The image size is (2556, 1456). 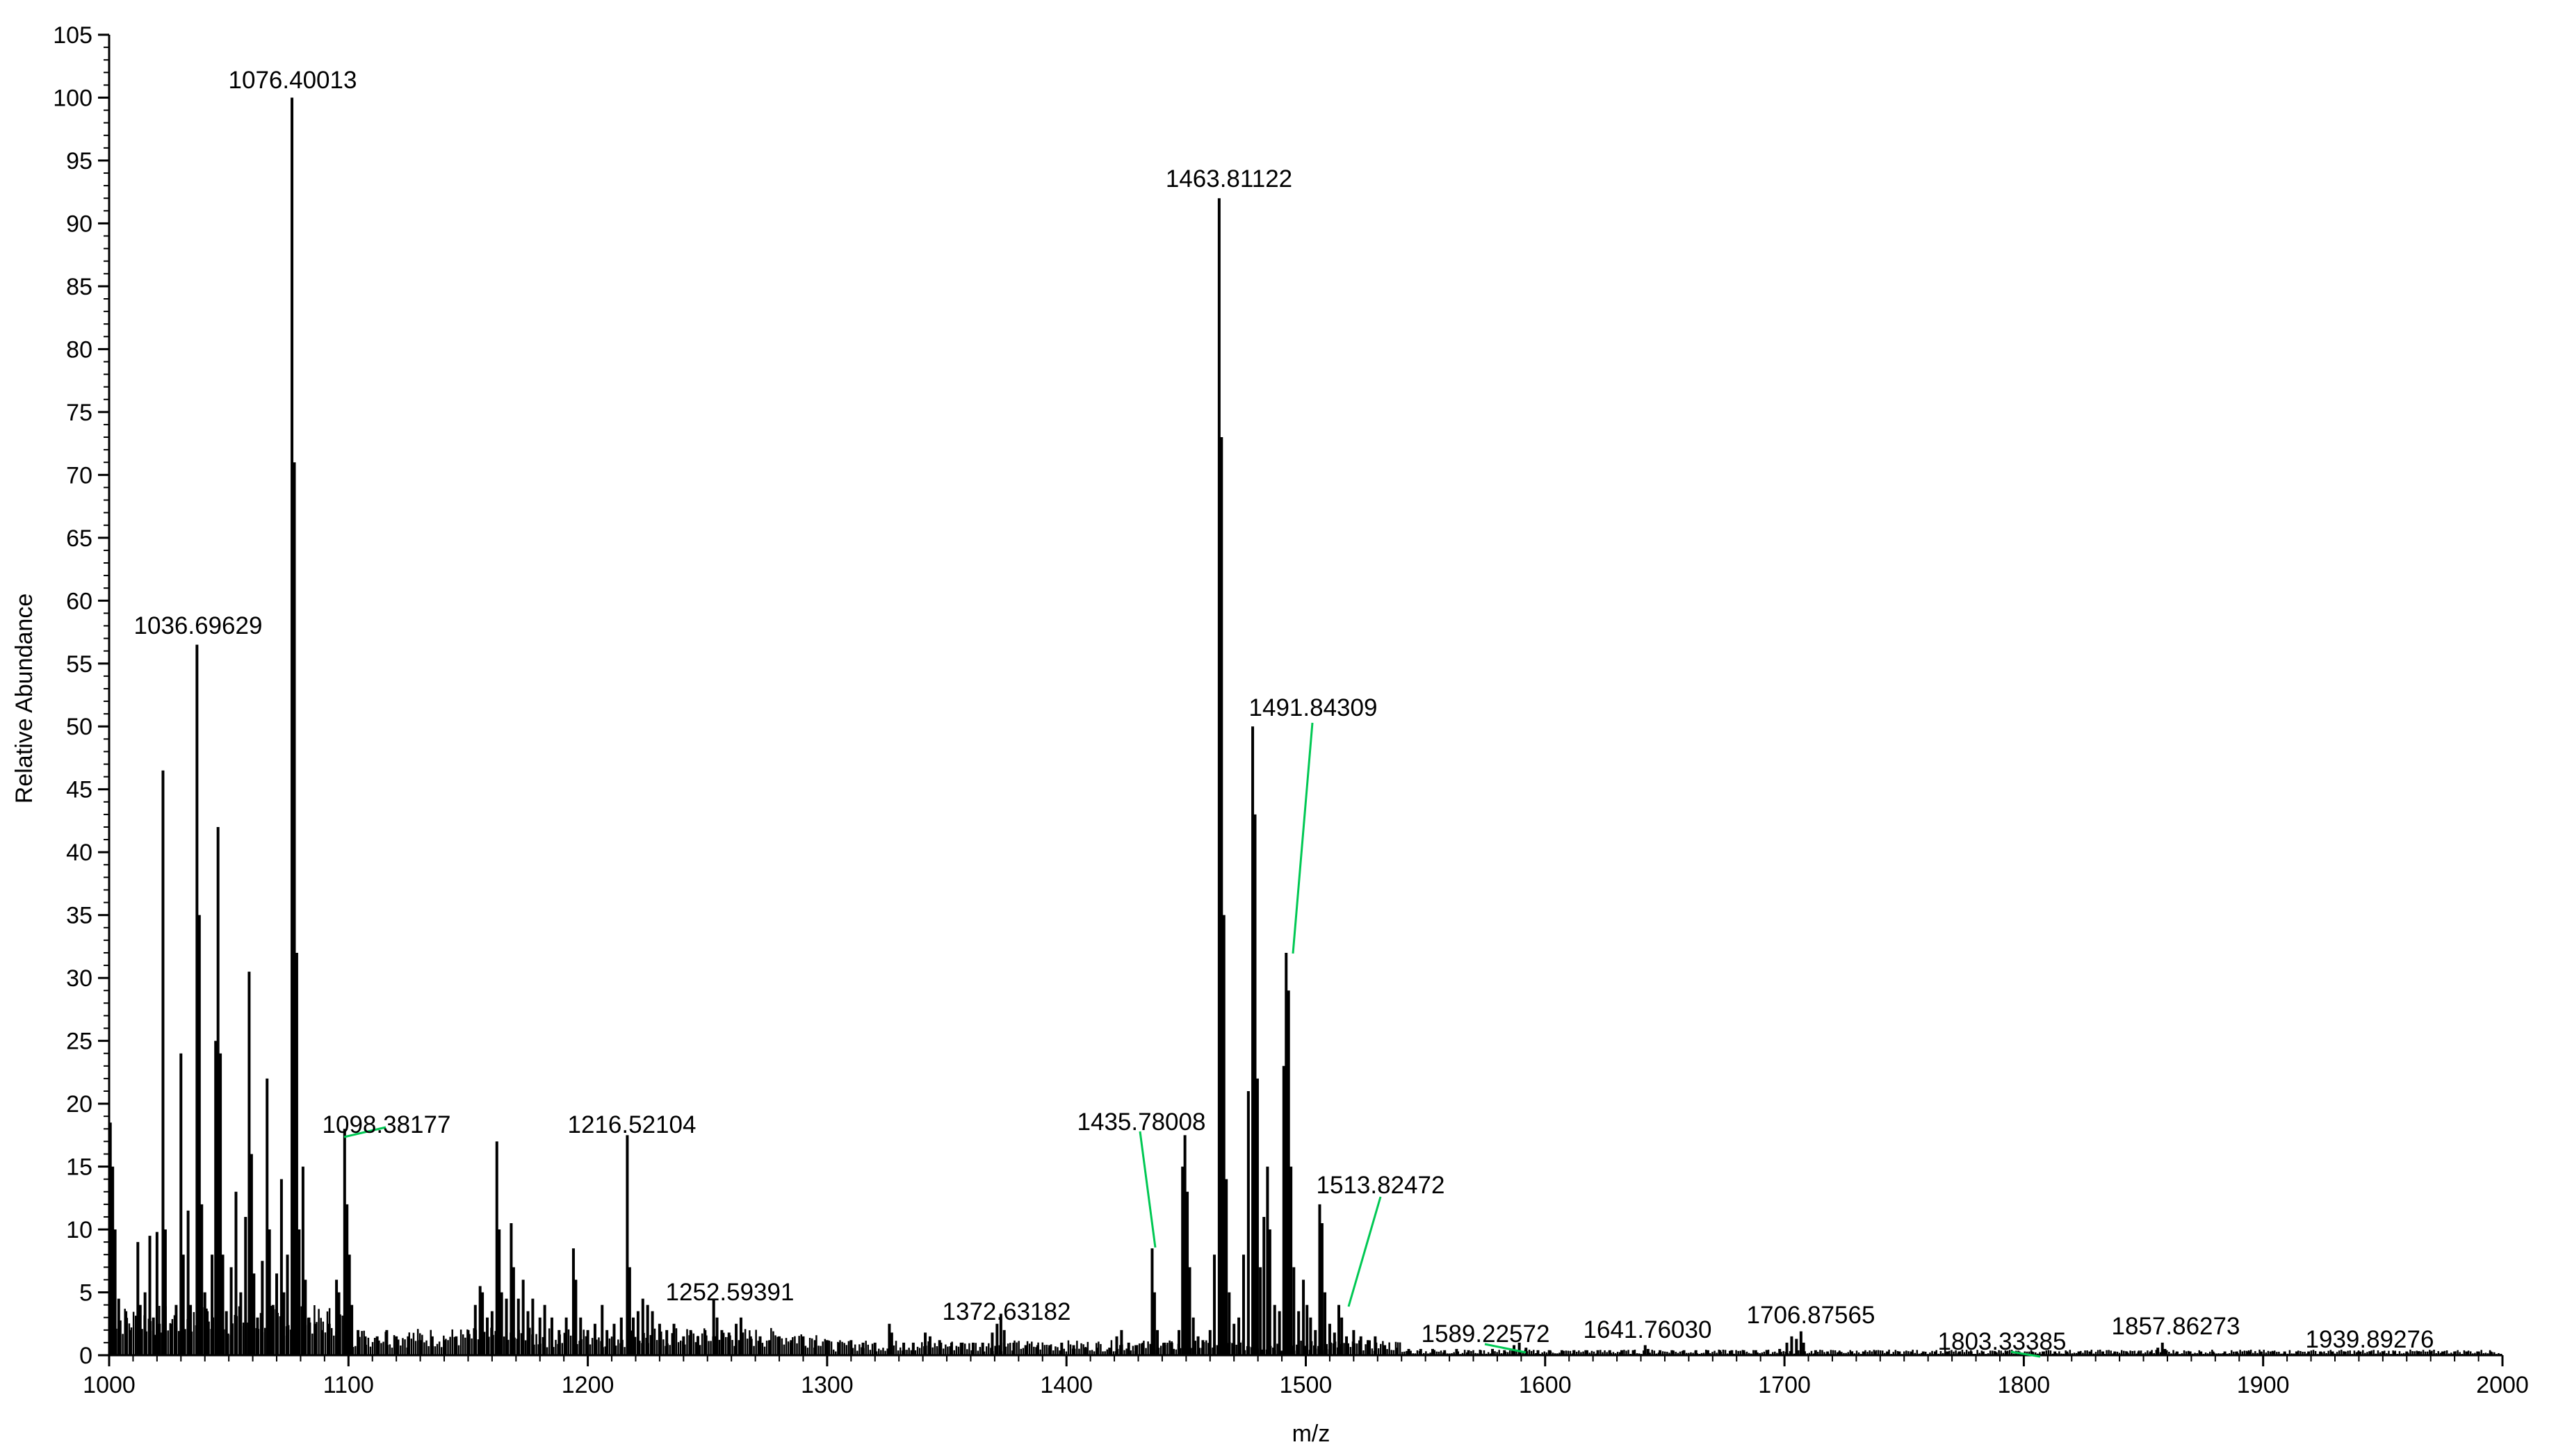 What do you see at coordinates (79, 287) in the screenshot?
I see `y-tick-label: 85` at bounding box center [79, 287].